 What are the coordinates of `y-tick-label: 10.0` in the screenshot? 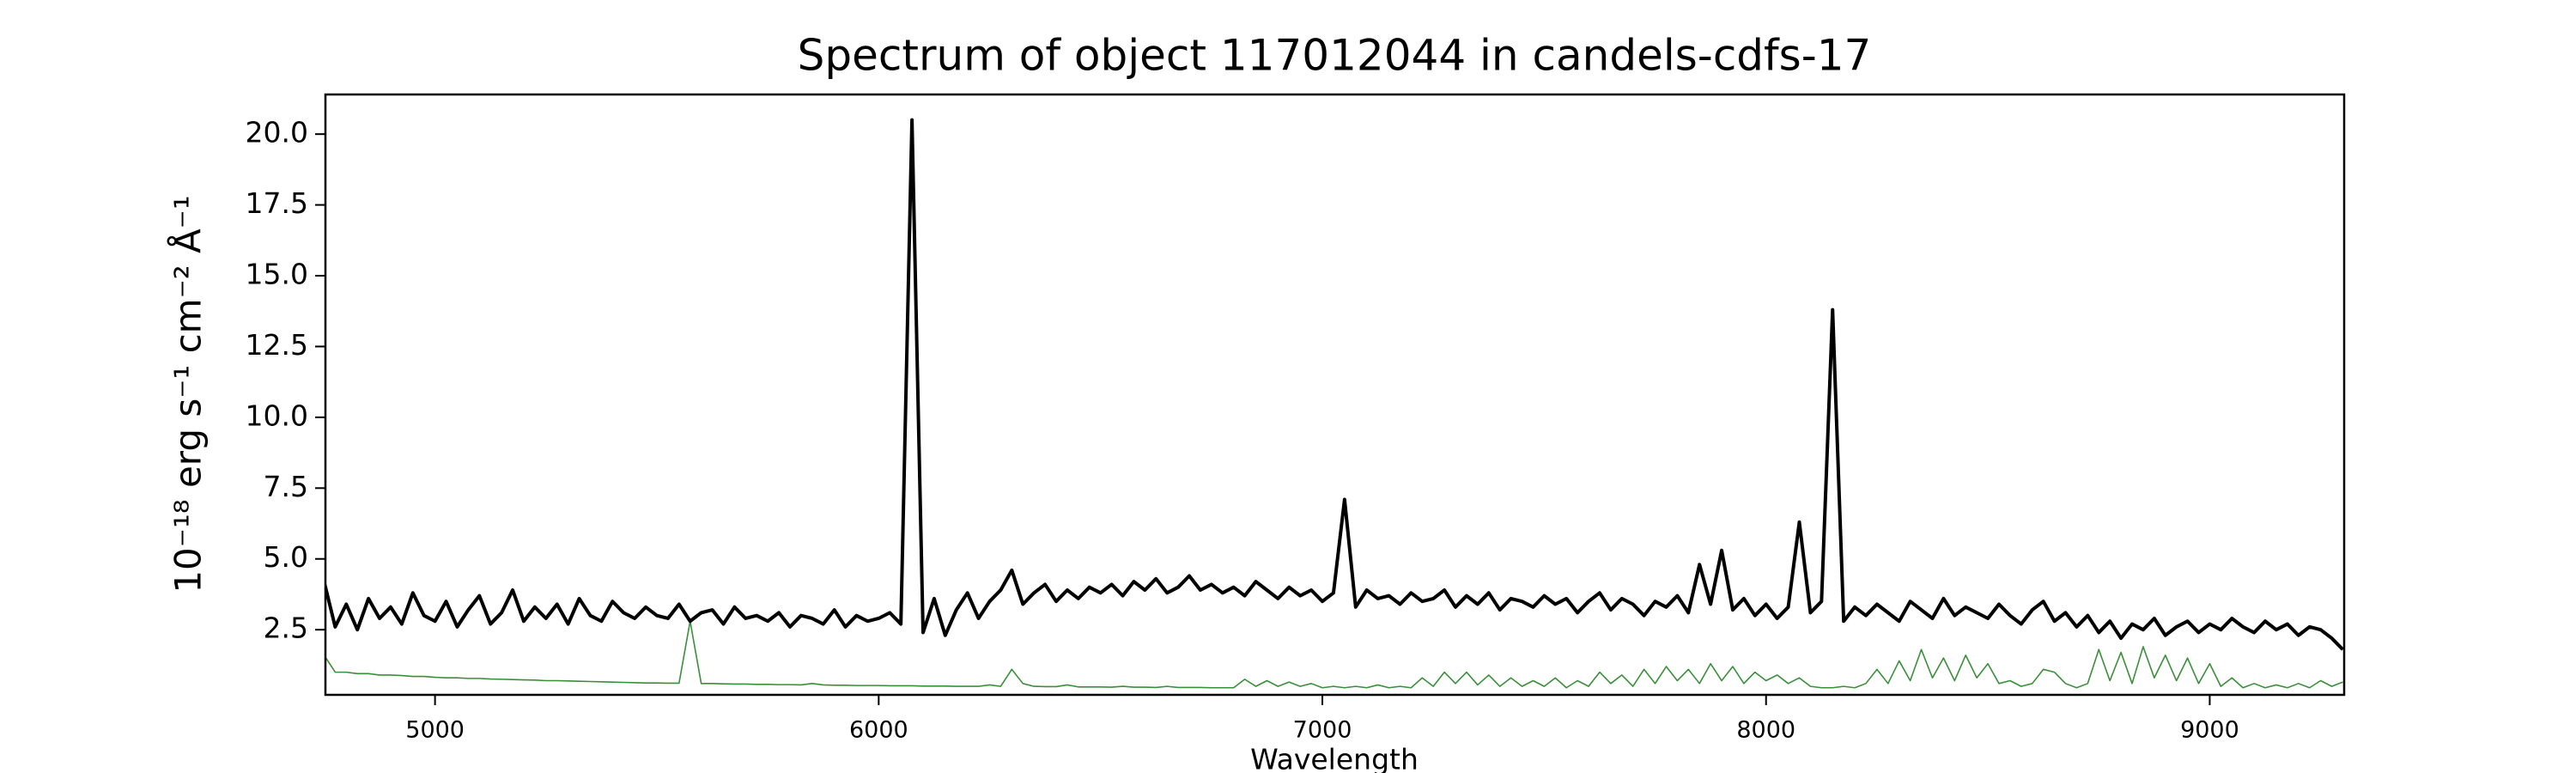 It's located at (277, 415).